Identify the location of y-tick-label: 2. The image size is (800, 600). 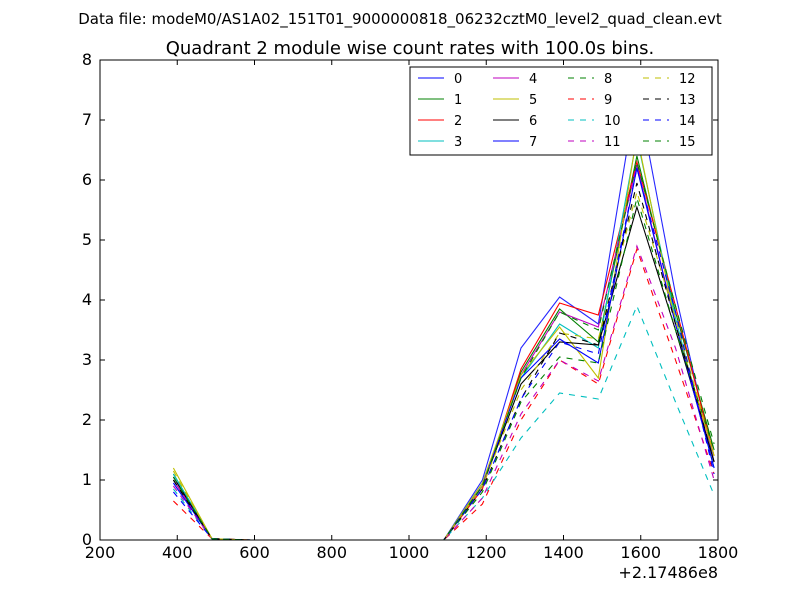
(87, 419).